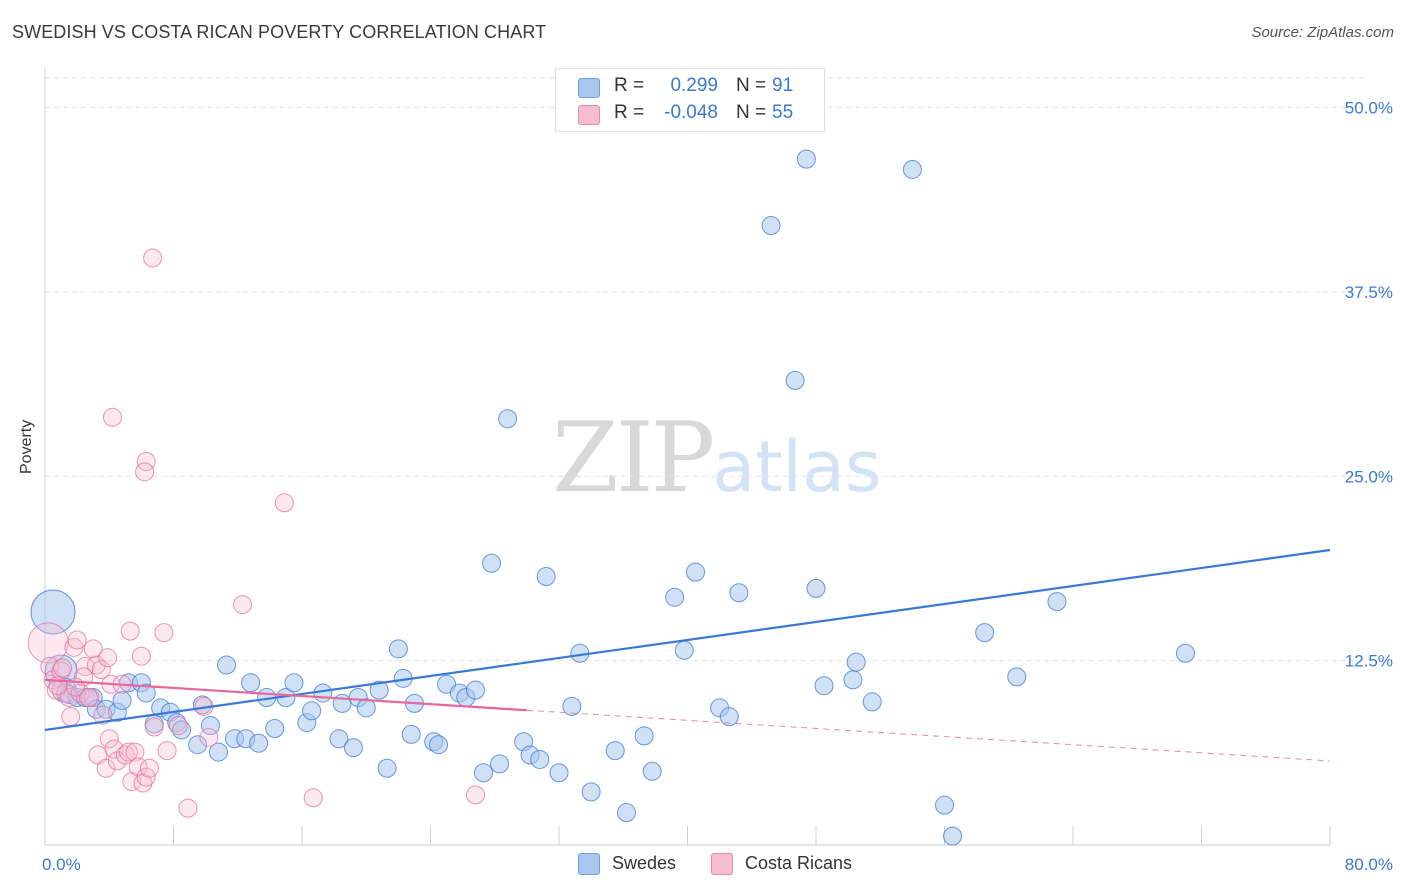 This screenshot has width=1406, height=892. Describe the element at coordinates (1369, 476) in the screenshot. I see `y-tick-label: 25.0%` at that location.